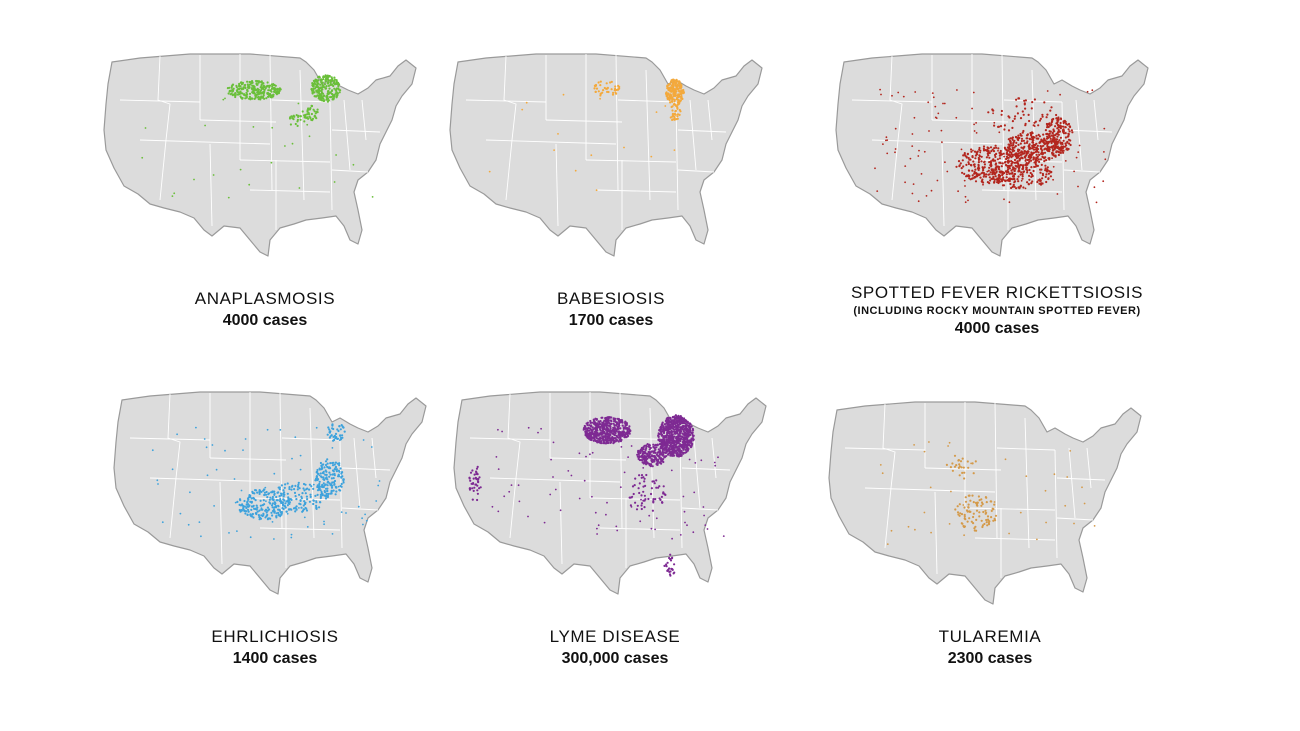 The image size is (1300, 731). Describe the element at coordinates (615, 648) in the screenshot. I see `map-caption: LYME DISEASE 300,000 cases` at that location.